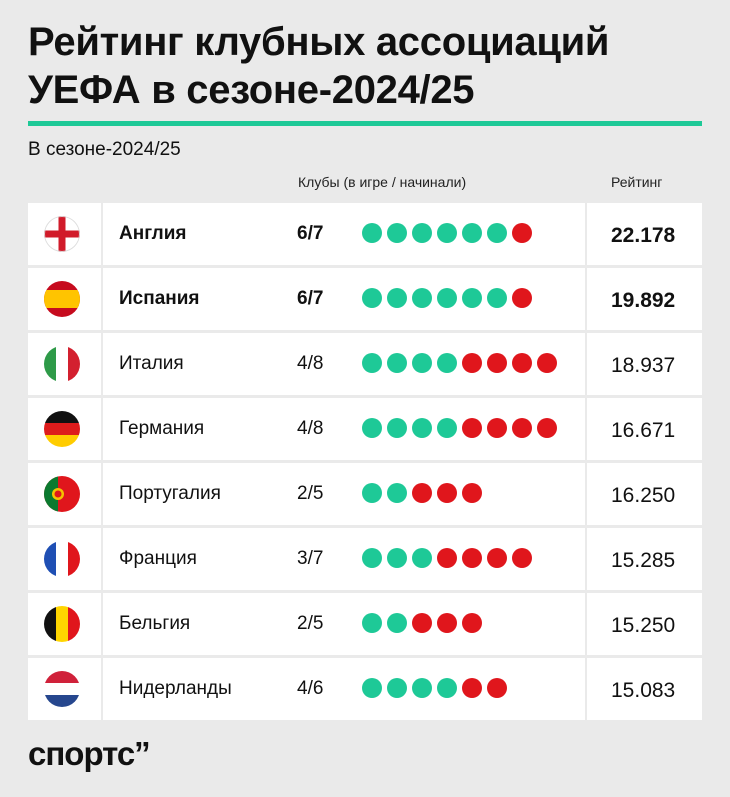 The width and height of the screenshot is (730, 797). Describe the element at coordinates (319, 42) in the screenshot. I see `title-line-1: Рейтинг клубных ассоциаций` at that location.